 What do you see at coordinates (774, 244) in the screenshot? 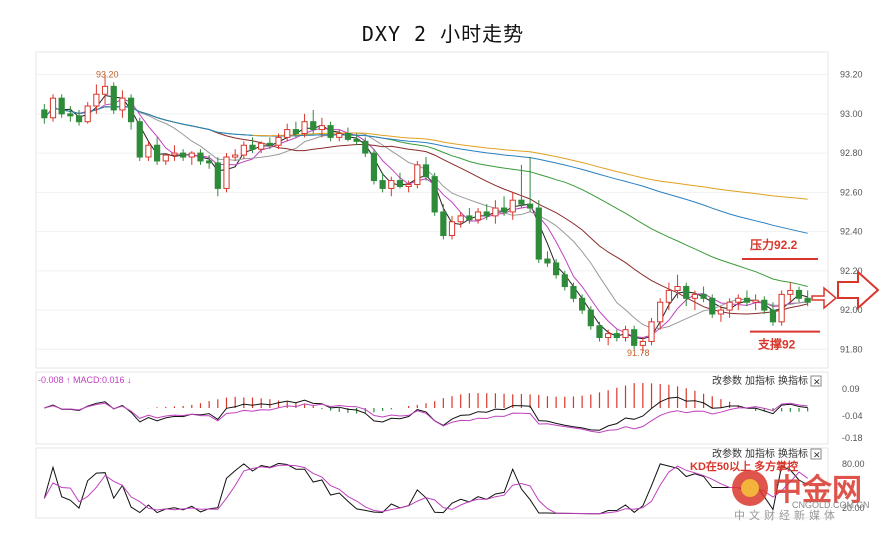
I see `resistance-label: 压力92.2` at bounding box center [774, 244].